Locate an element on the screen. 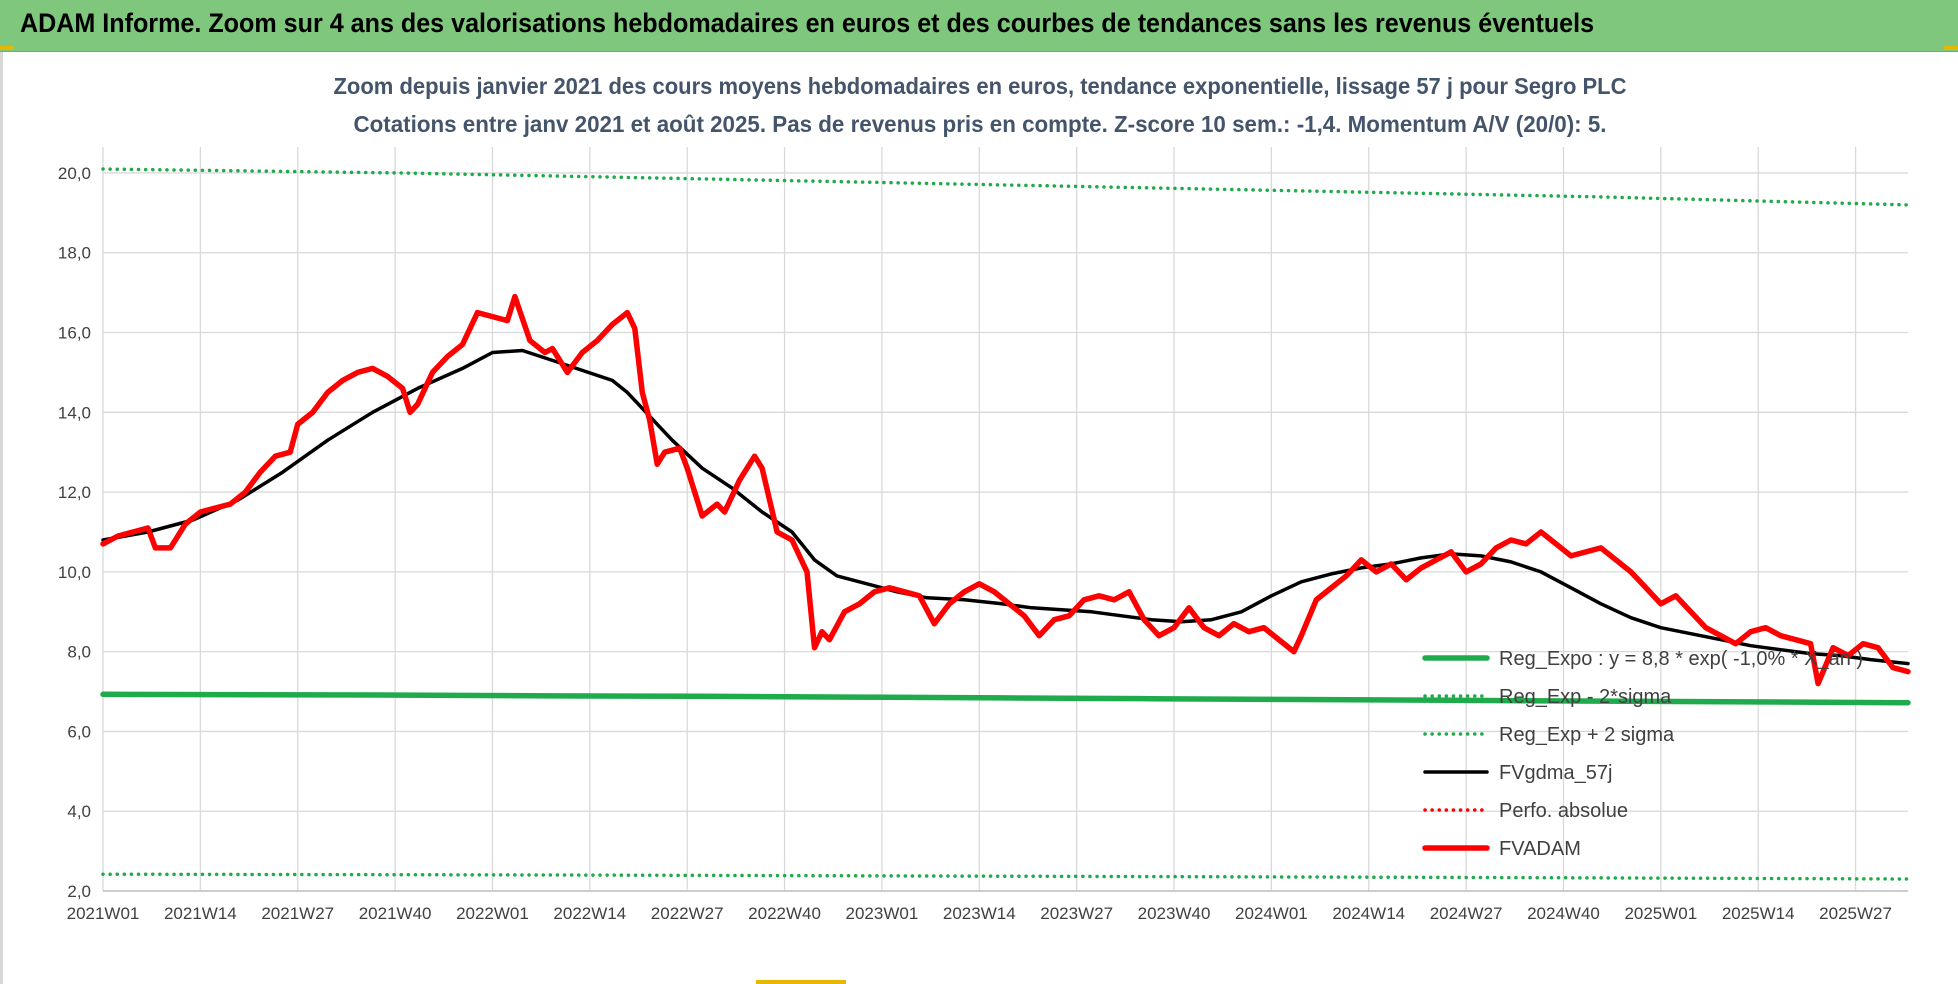 This screenshot has height=984, width=1958. legend-label: Reg_Expo : y = 8,8 * exp( -1,0% * X_an ) is located at coordinates (1681, 659).